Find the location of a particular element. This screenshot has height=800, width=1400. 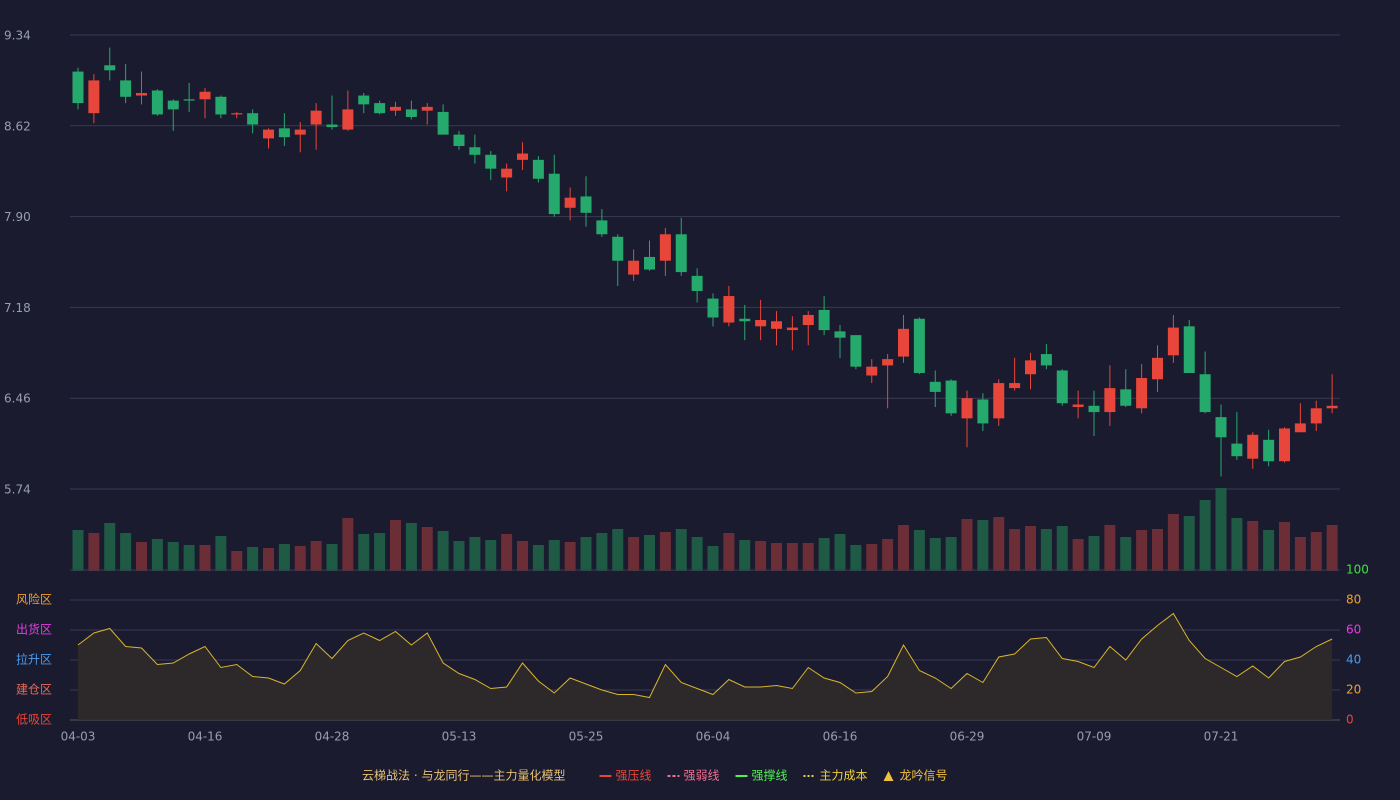

x-tick-label: 06-29 is located at coordinates (967, 737).